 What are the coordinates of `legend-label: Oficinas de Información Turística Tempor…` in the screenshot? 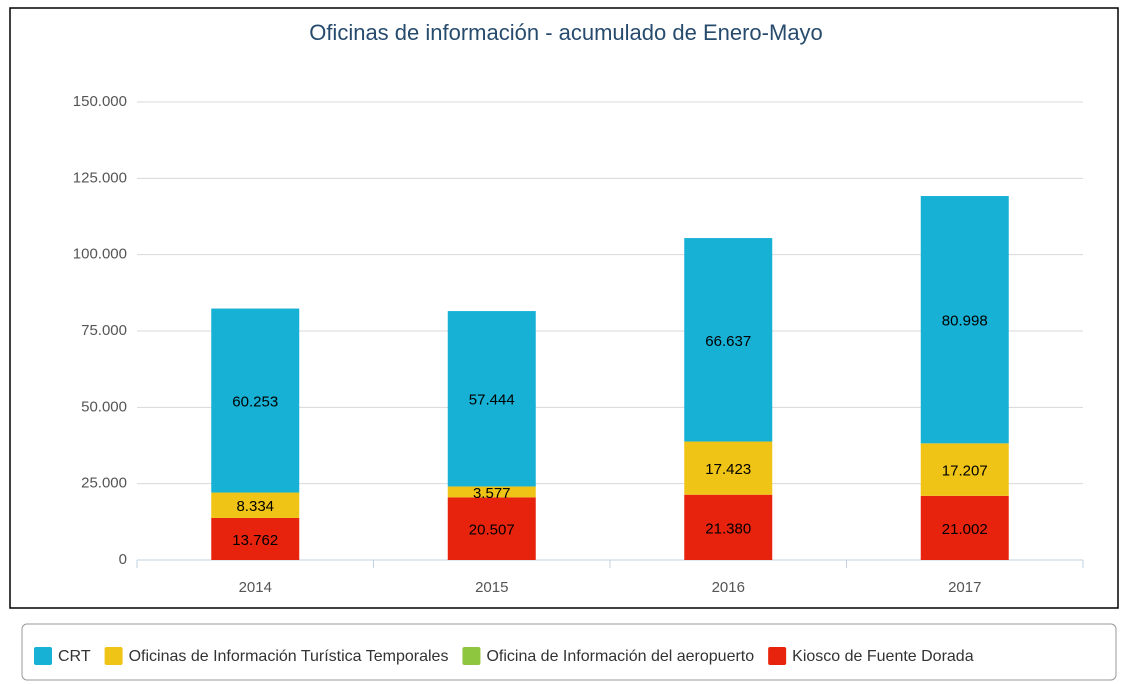 It's located at (289, 656).